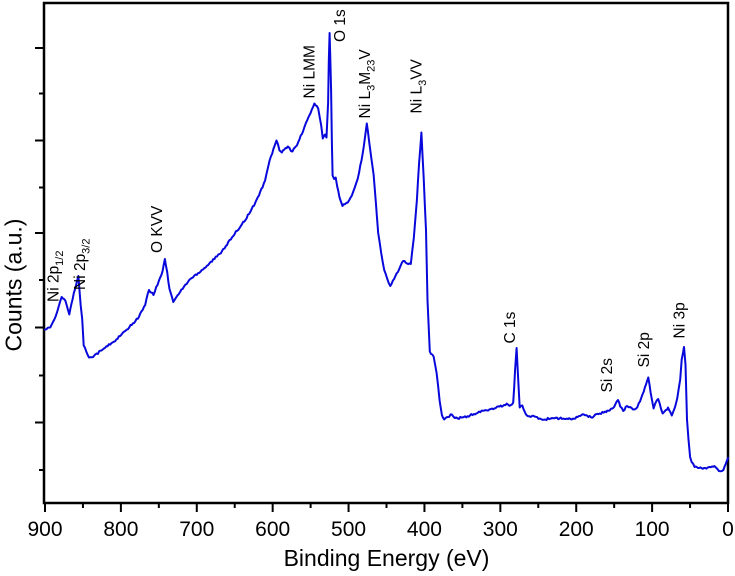  I want to click on peak-label-ni-3p: Ni 3p, so click(680, 320).